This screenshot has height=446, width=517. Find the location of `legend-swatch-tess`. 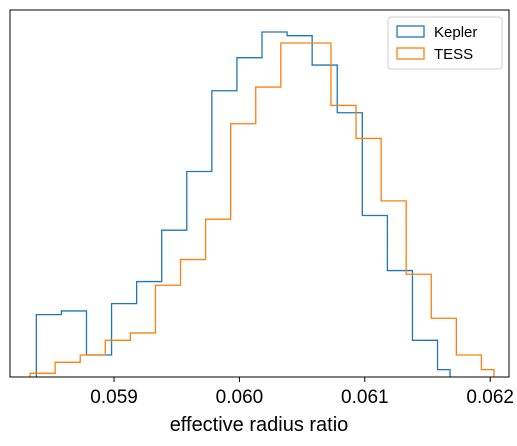

legend-swatch-tess is located at coordinates (410, 53).